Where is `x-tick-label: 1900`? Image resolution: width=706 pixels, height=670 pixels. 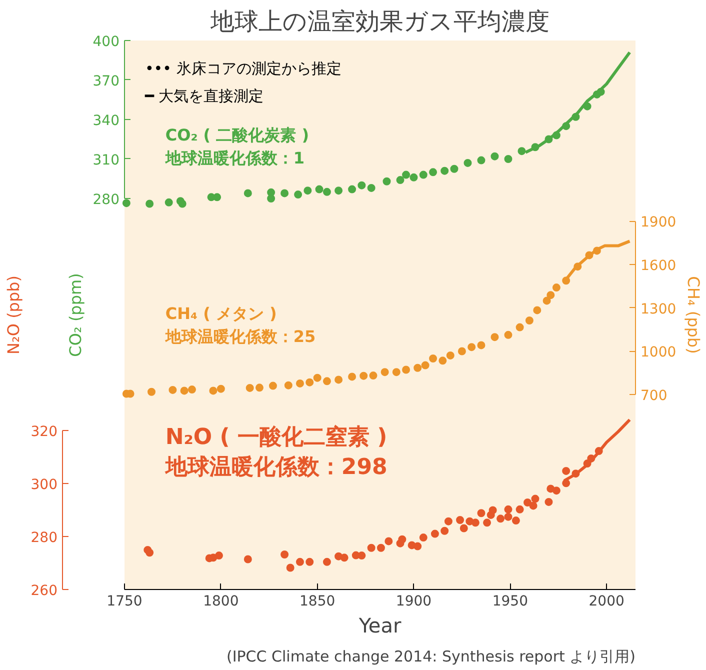 x-tick-label: 1900 is located at coordinates (414, 602).